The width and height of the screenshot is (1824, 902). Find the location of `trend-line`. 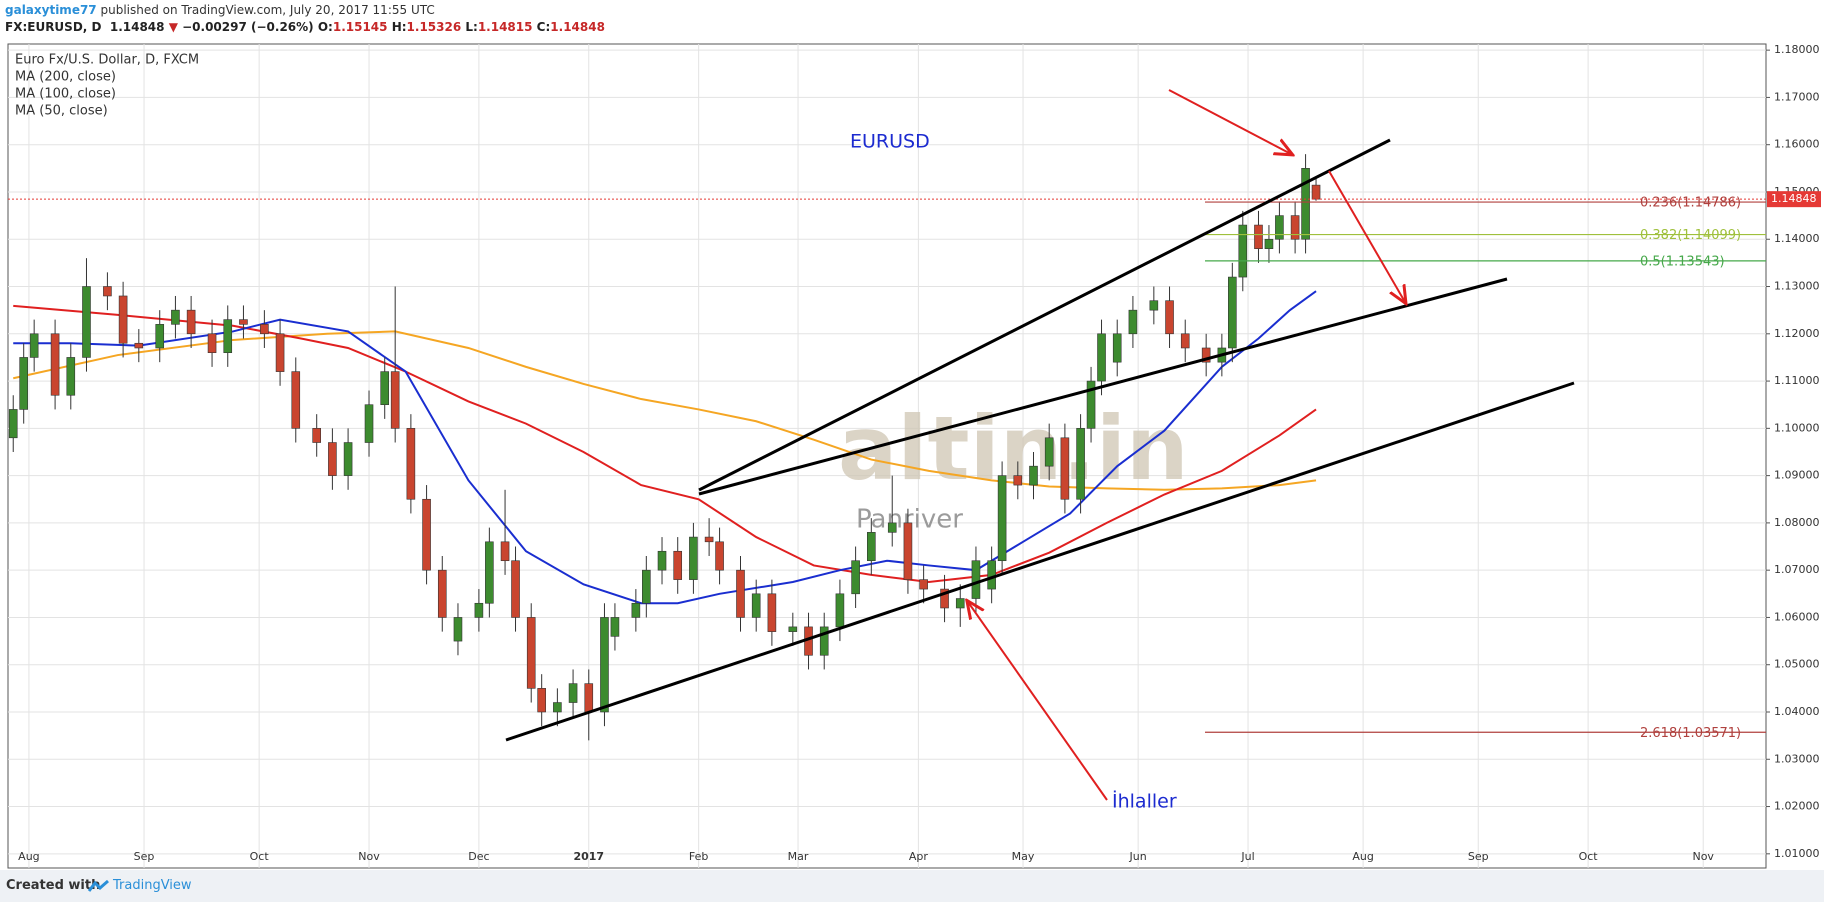

trend-line is located at coordinates (1044, 315).